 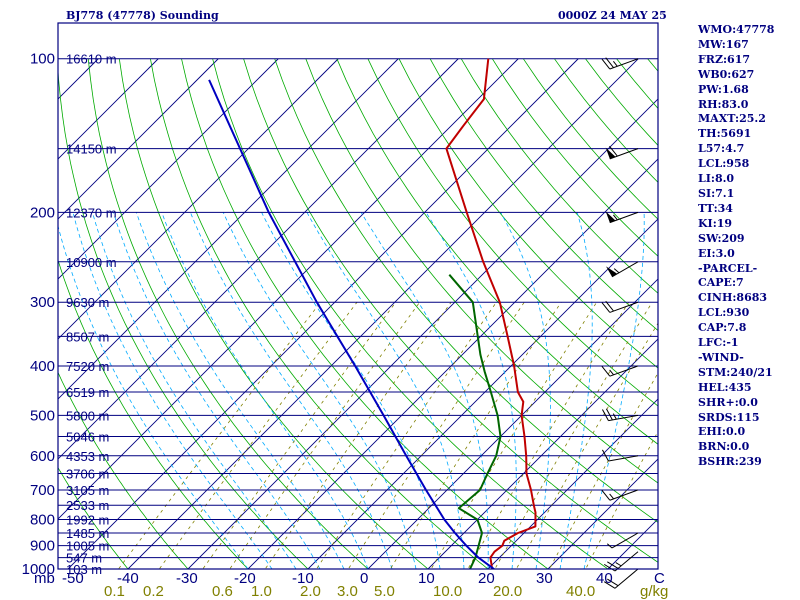 I want to click on pressure-tick-label: 1000, so click(x=38, y=569).